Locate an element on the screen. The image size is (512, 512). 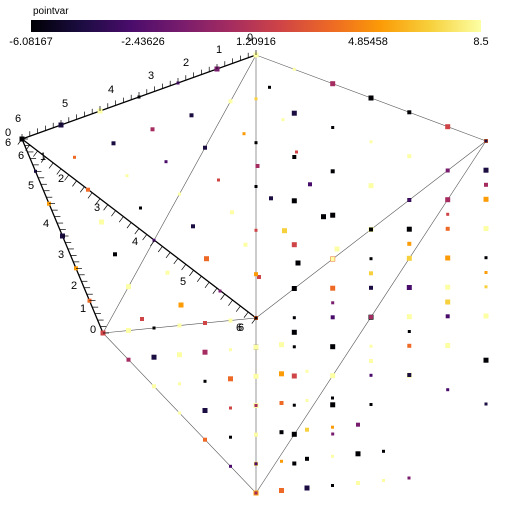
colorbar-tick-label: -6.08167 is located at coordinates (31, 42).